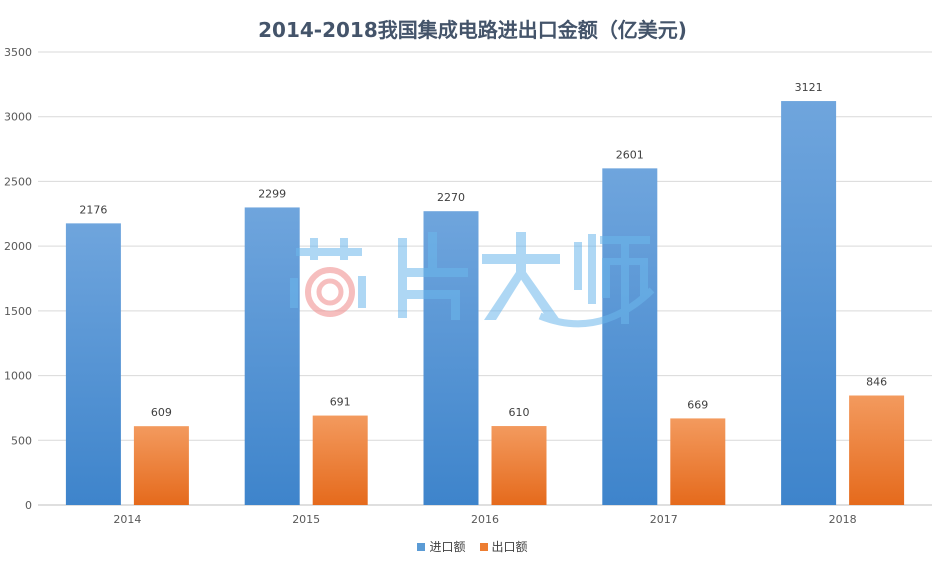  Describe the element at coordinates (451, 197) in the screenshot. I see `data-label: 2270` at that location.